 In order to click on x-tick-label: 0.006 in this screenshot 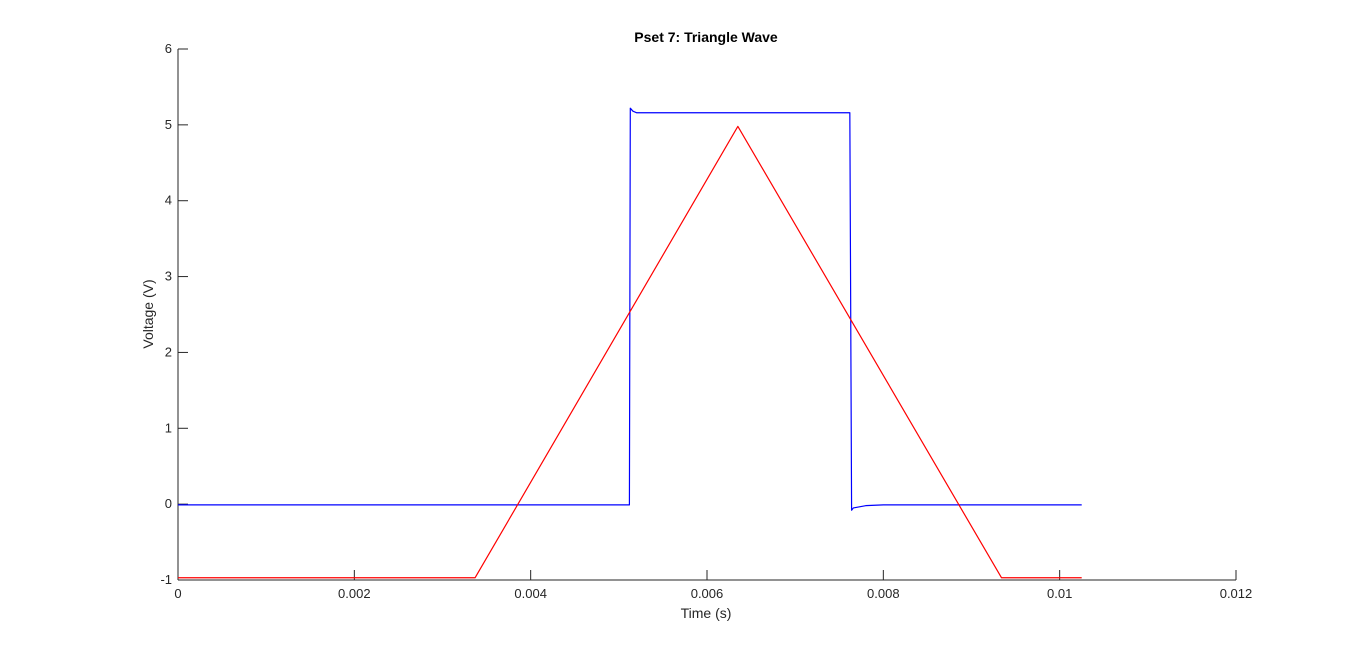, I will do `click(707, 593)`.